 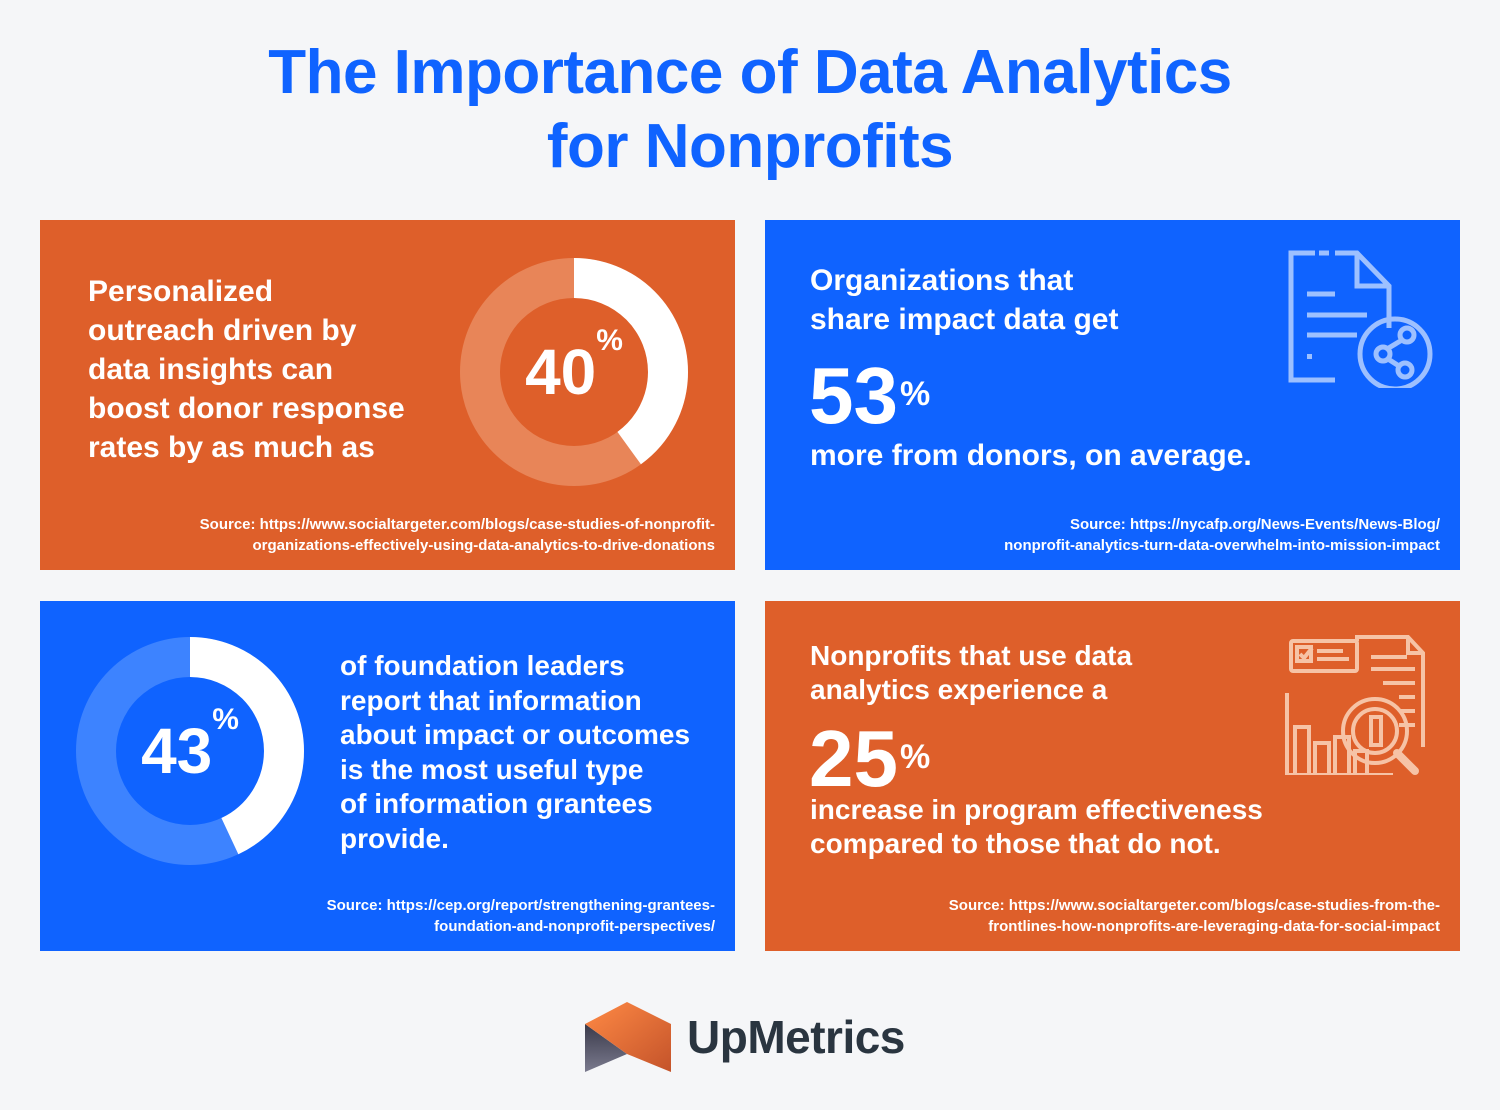 I want to click on text-line: share impact data get, so click(x=964, y=319).